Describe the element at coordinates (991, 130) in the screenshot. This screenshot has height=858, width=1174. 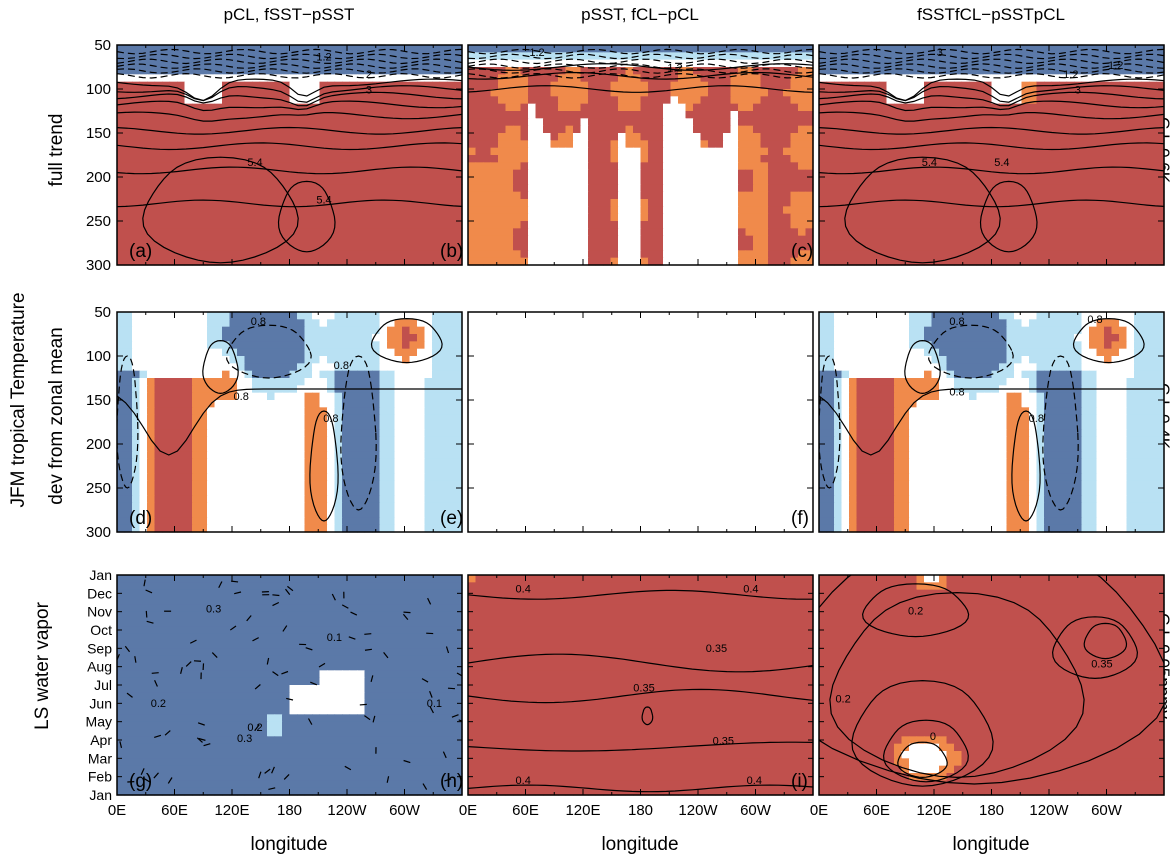
I see `positive-contour-line` at that location.